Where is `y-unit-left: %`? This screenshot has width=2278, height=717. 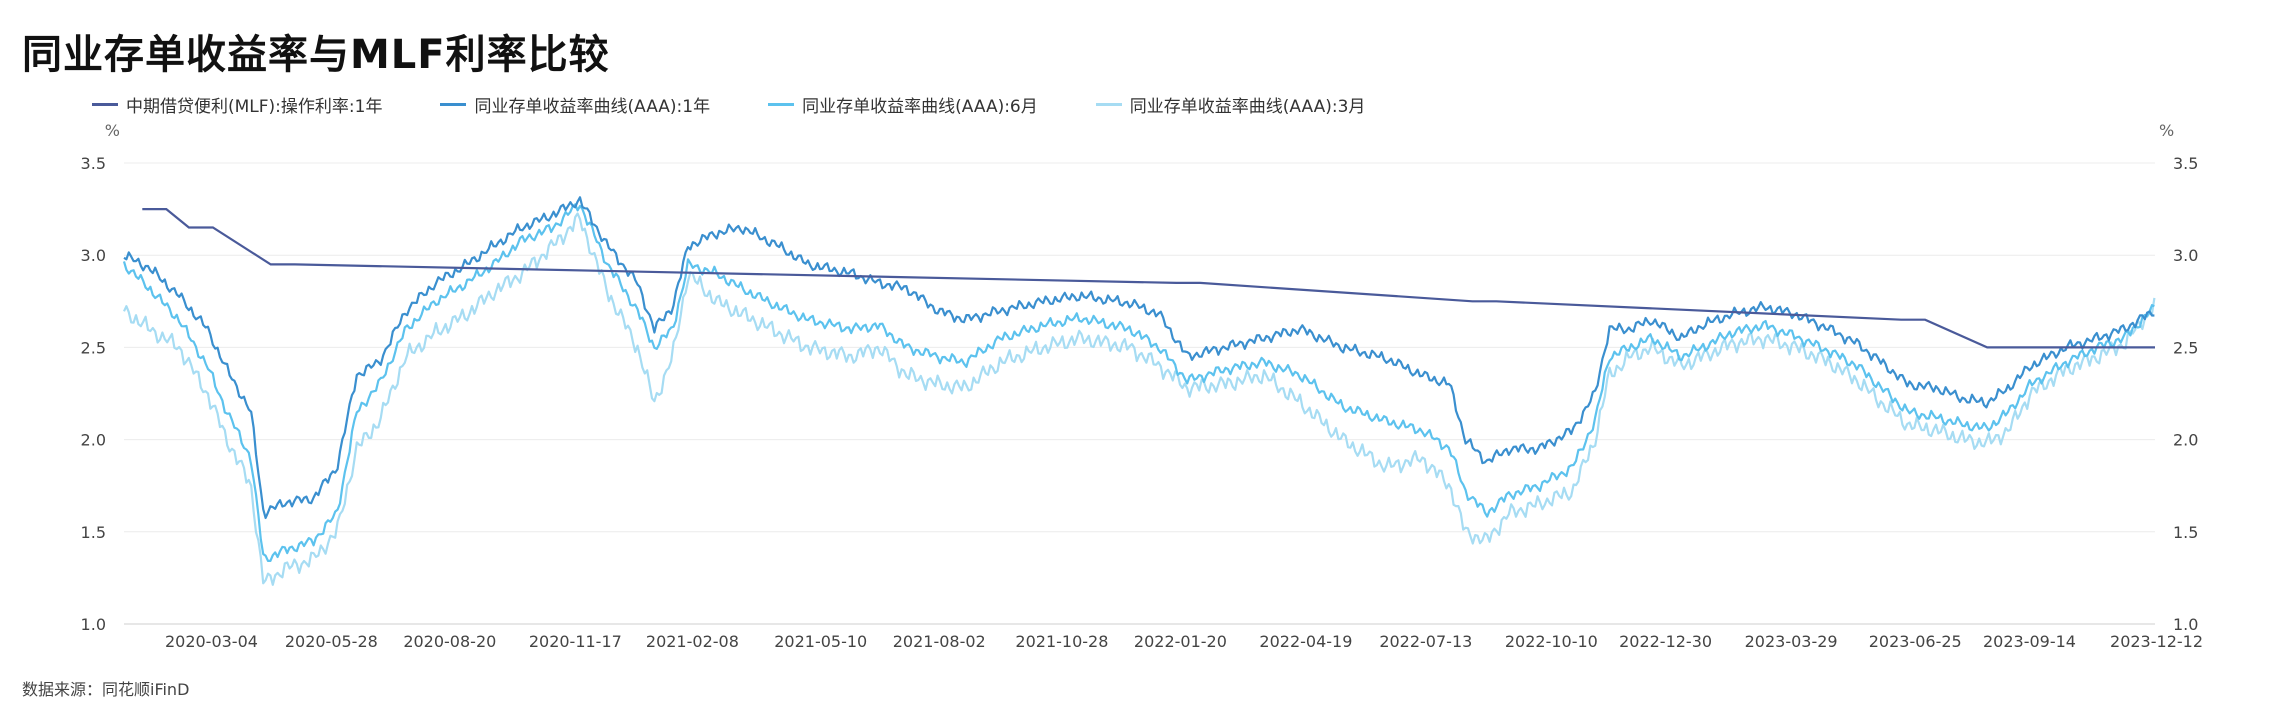
y-unit-left: % is located at coordinates (112, 130).